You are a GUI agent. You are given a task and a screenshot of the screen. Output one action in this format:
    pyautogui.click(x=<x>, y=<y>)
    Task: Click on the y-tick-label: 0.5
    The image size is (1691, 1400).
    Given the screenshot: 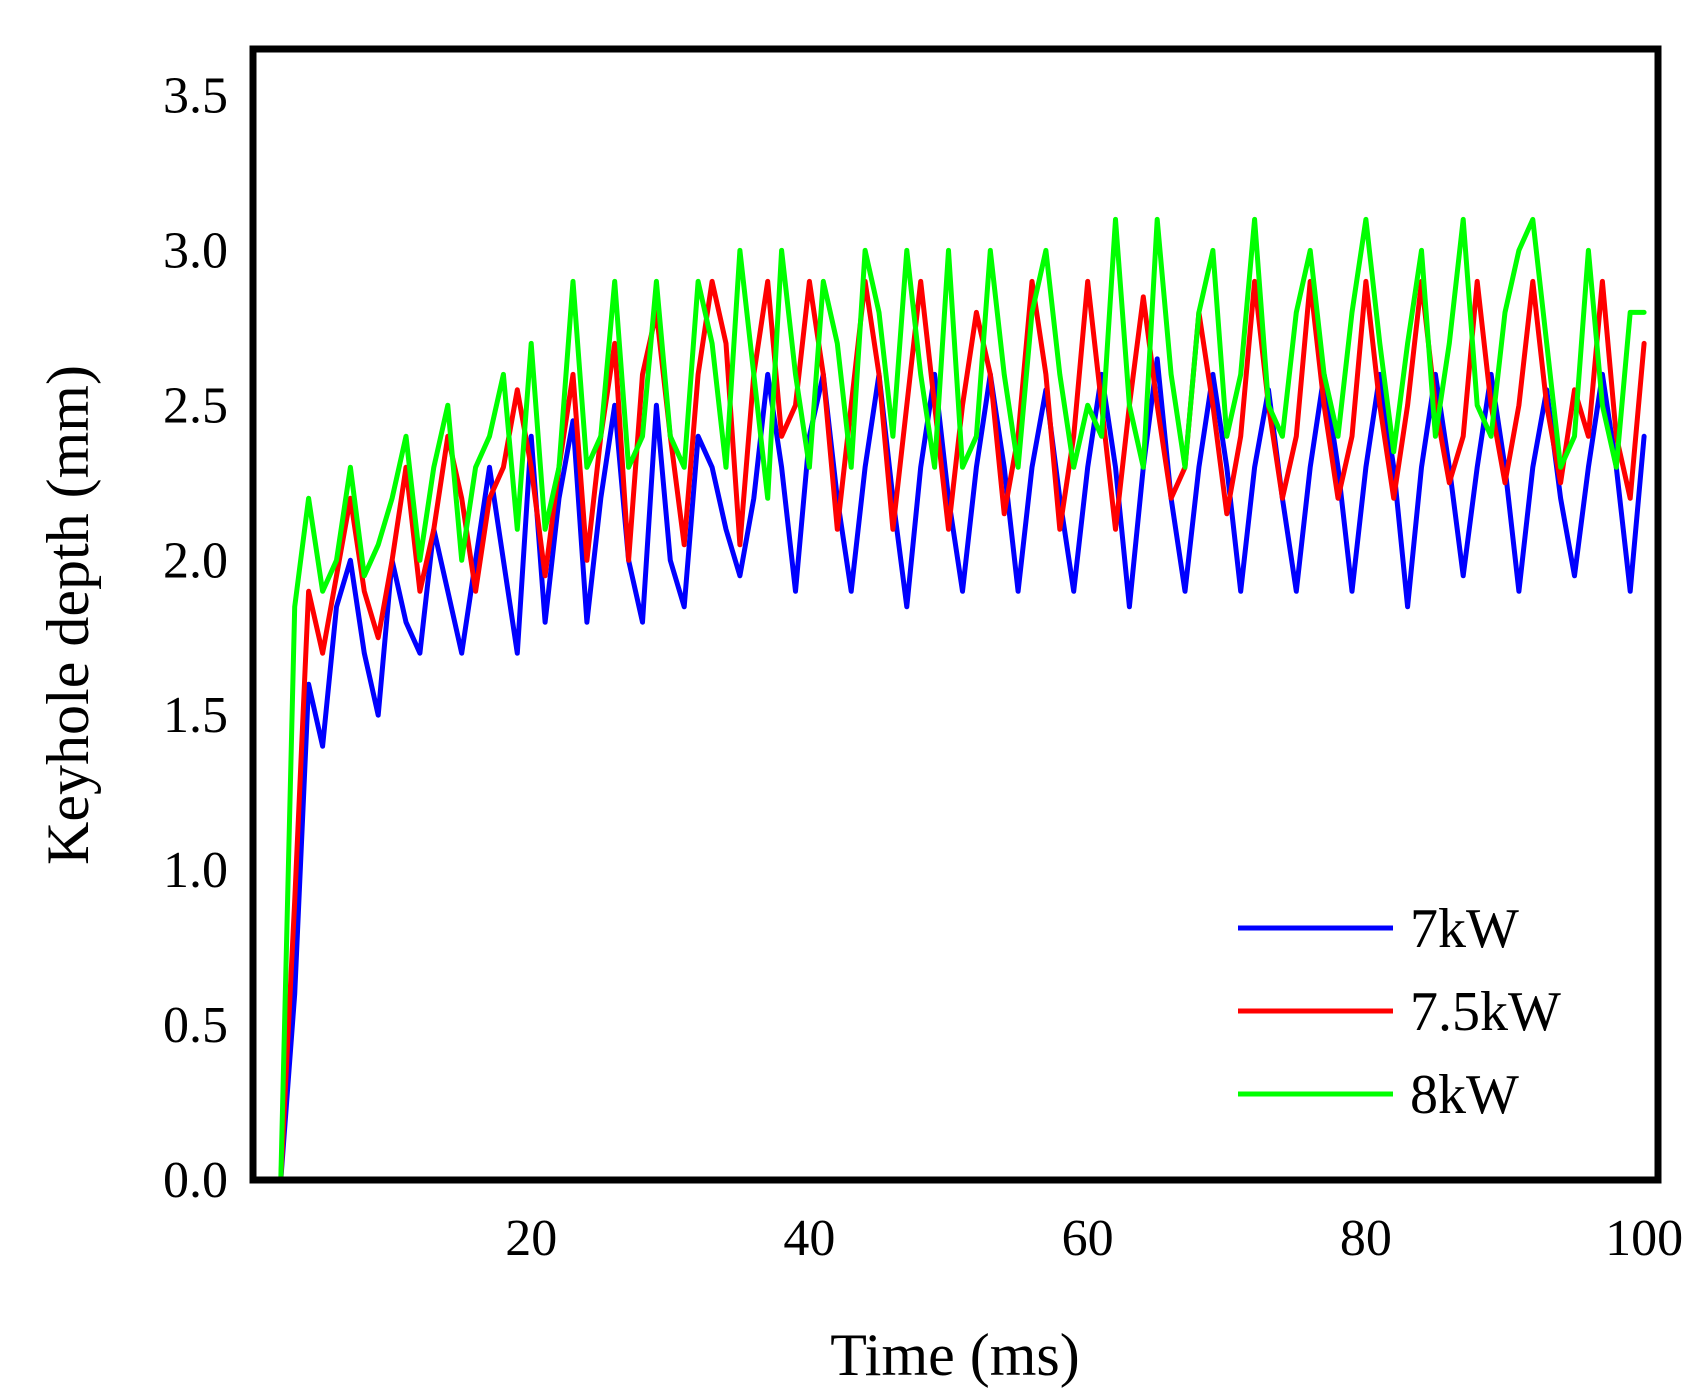 What is the action you would take?
    pyautogui.click(x=195, y=1025)
    